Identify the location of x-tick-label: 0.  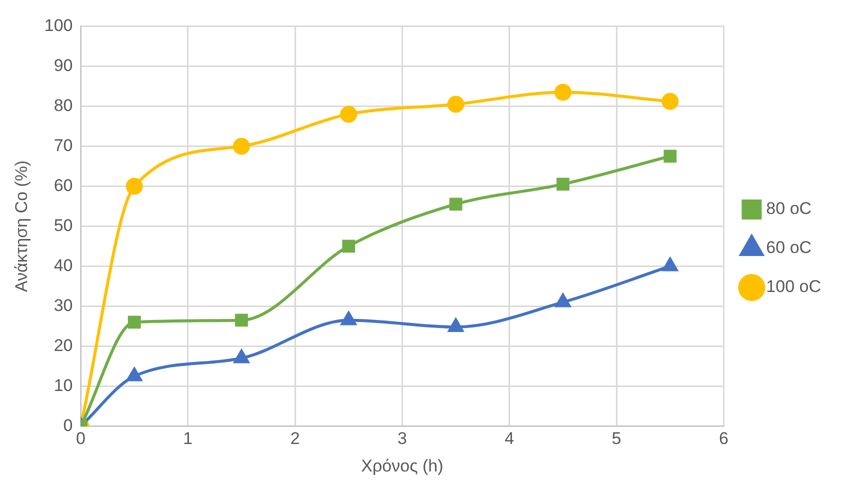
(81, 438).